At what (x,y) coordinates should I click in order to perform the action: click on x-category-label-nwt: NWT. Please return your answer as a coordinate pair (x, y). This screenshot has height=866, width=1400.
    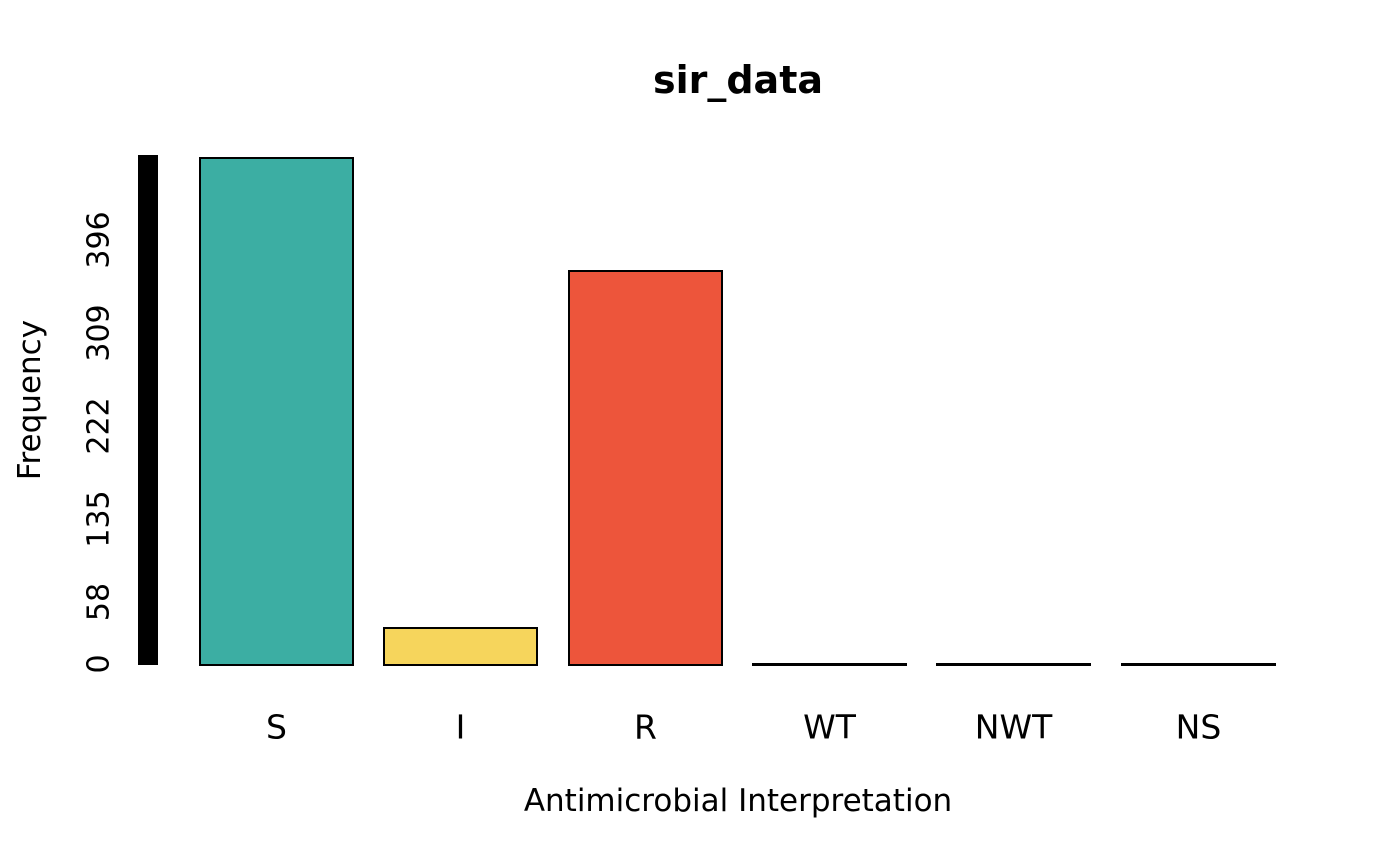
    Looking at the image, I should click on (1013, 727).